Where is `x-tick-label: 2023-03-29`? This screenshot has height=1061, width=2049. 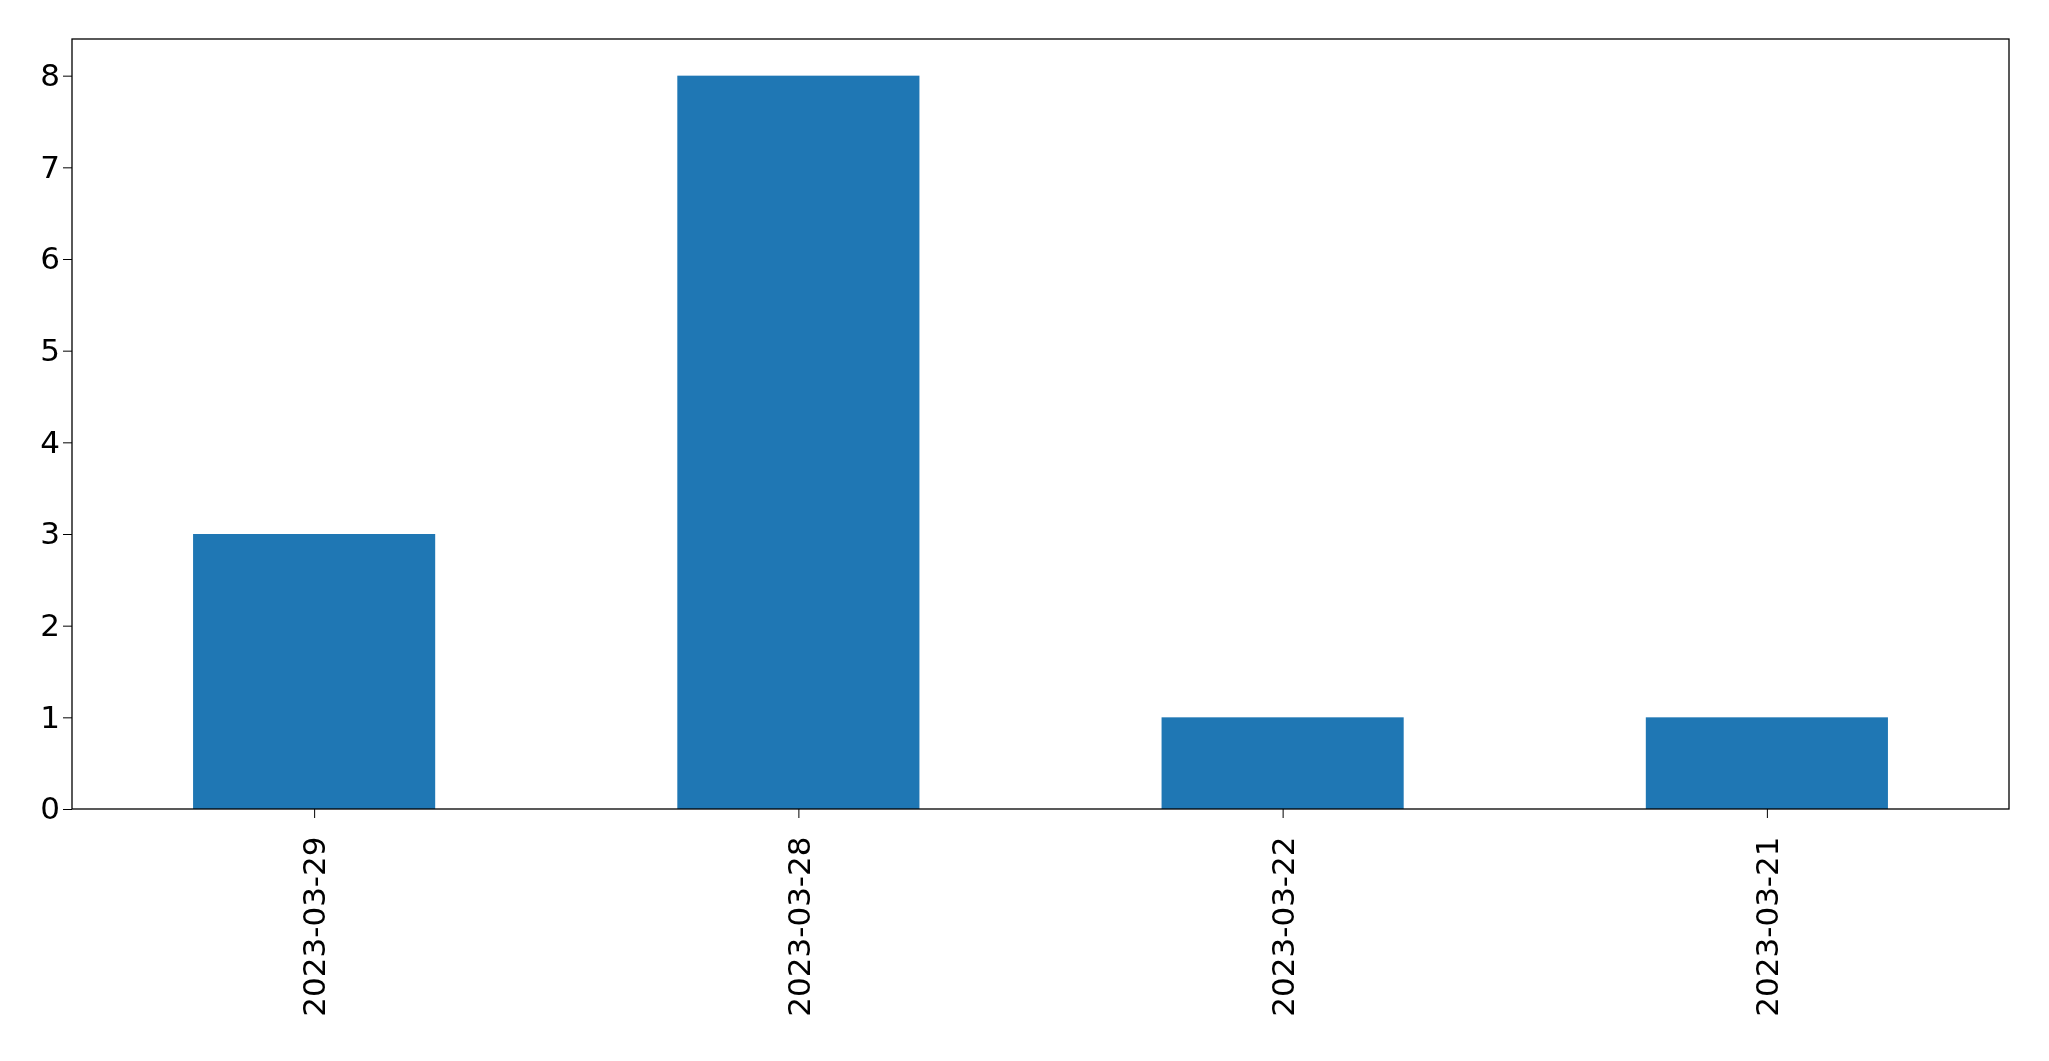
x-tick-label: 2023-03-29 is located at coordinates (314, 926).